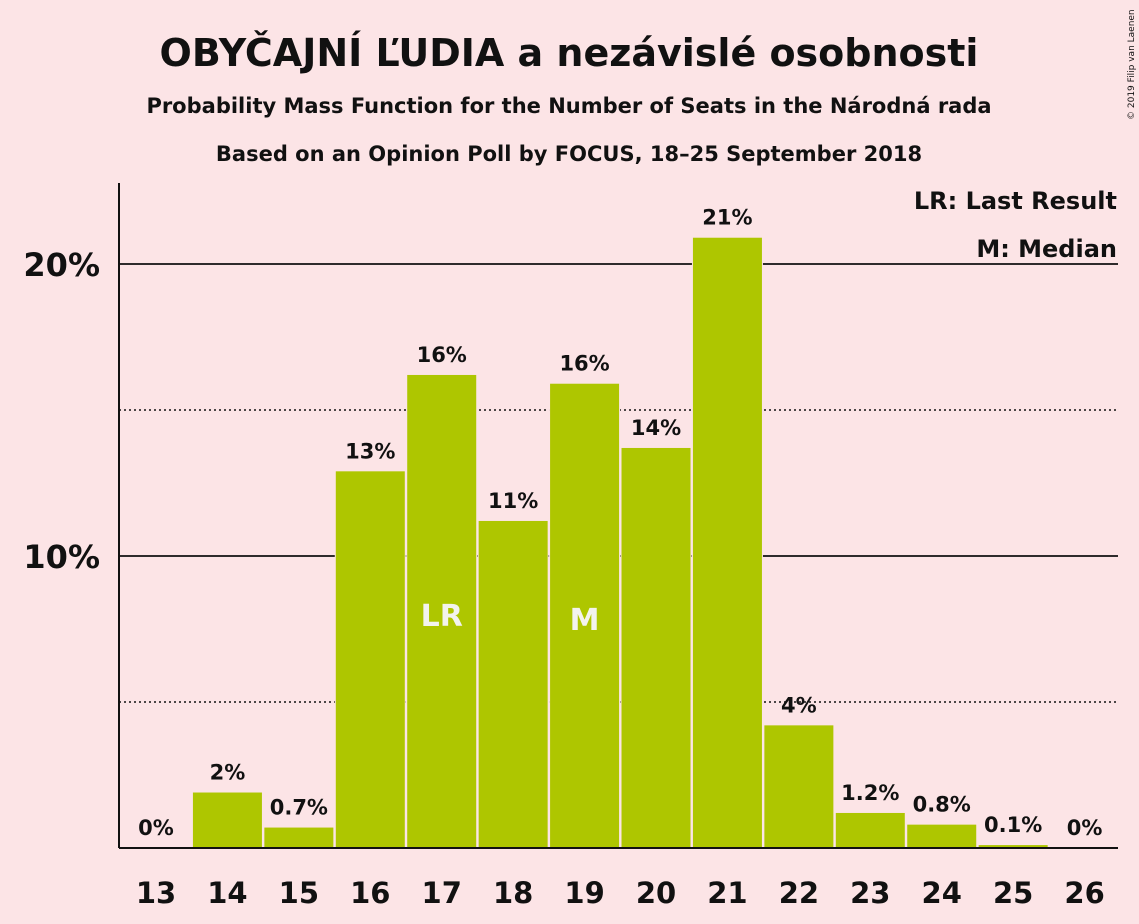 This screenshot has width=1139, height=924. What do you see at coordinates (228, 773) in the screenshot?
I see `bar-value-label: 2%` at bounding box center [228, 773].